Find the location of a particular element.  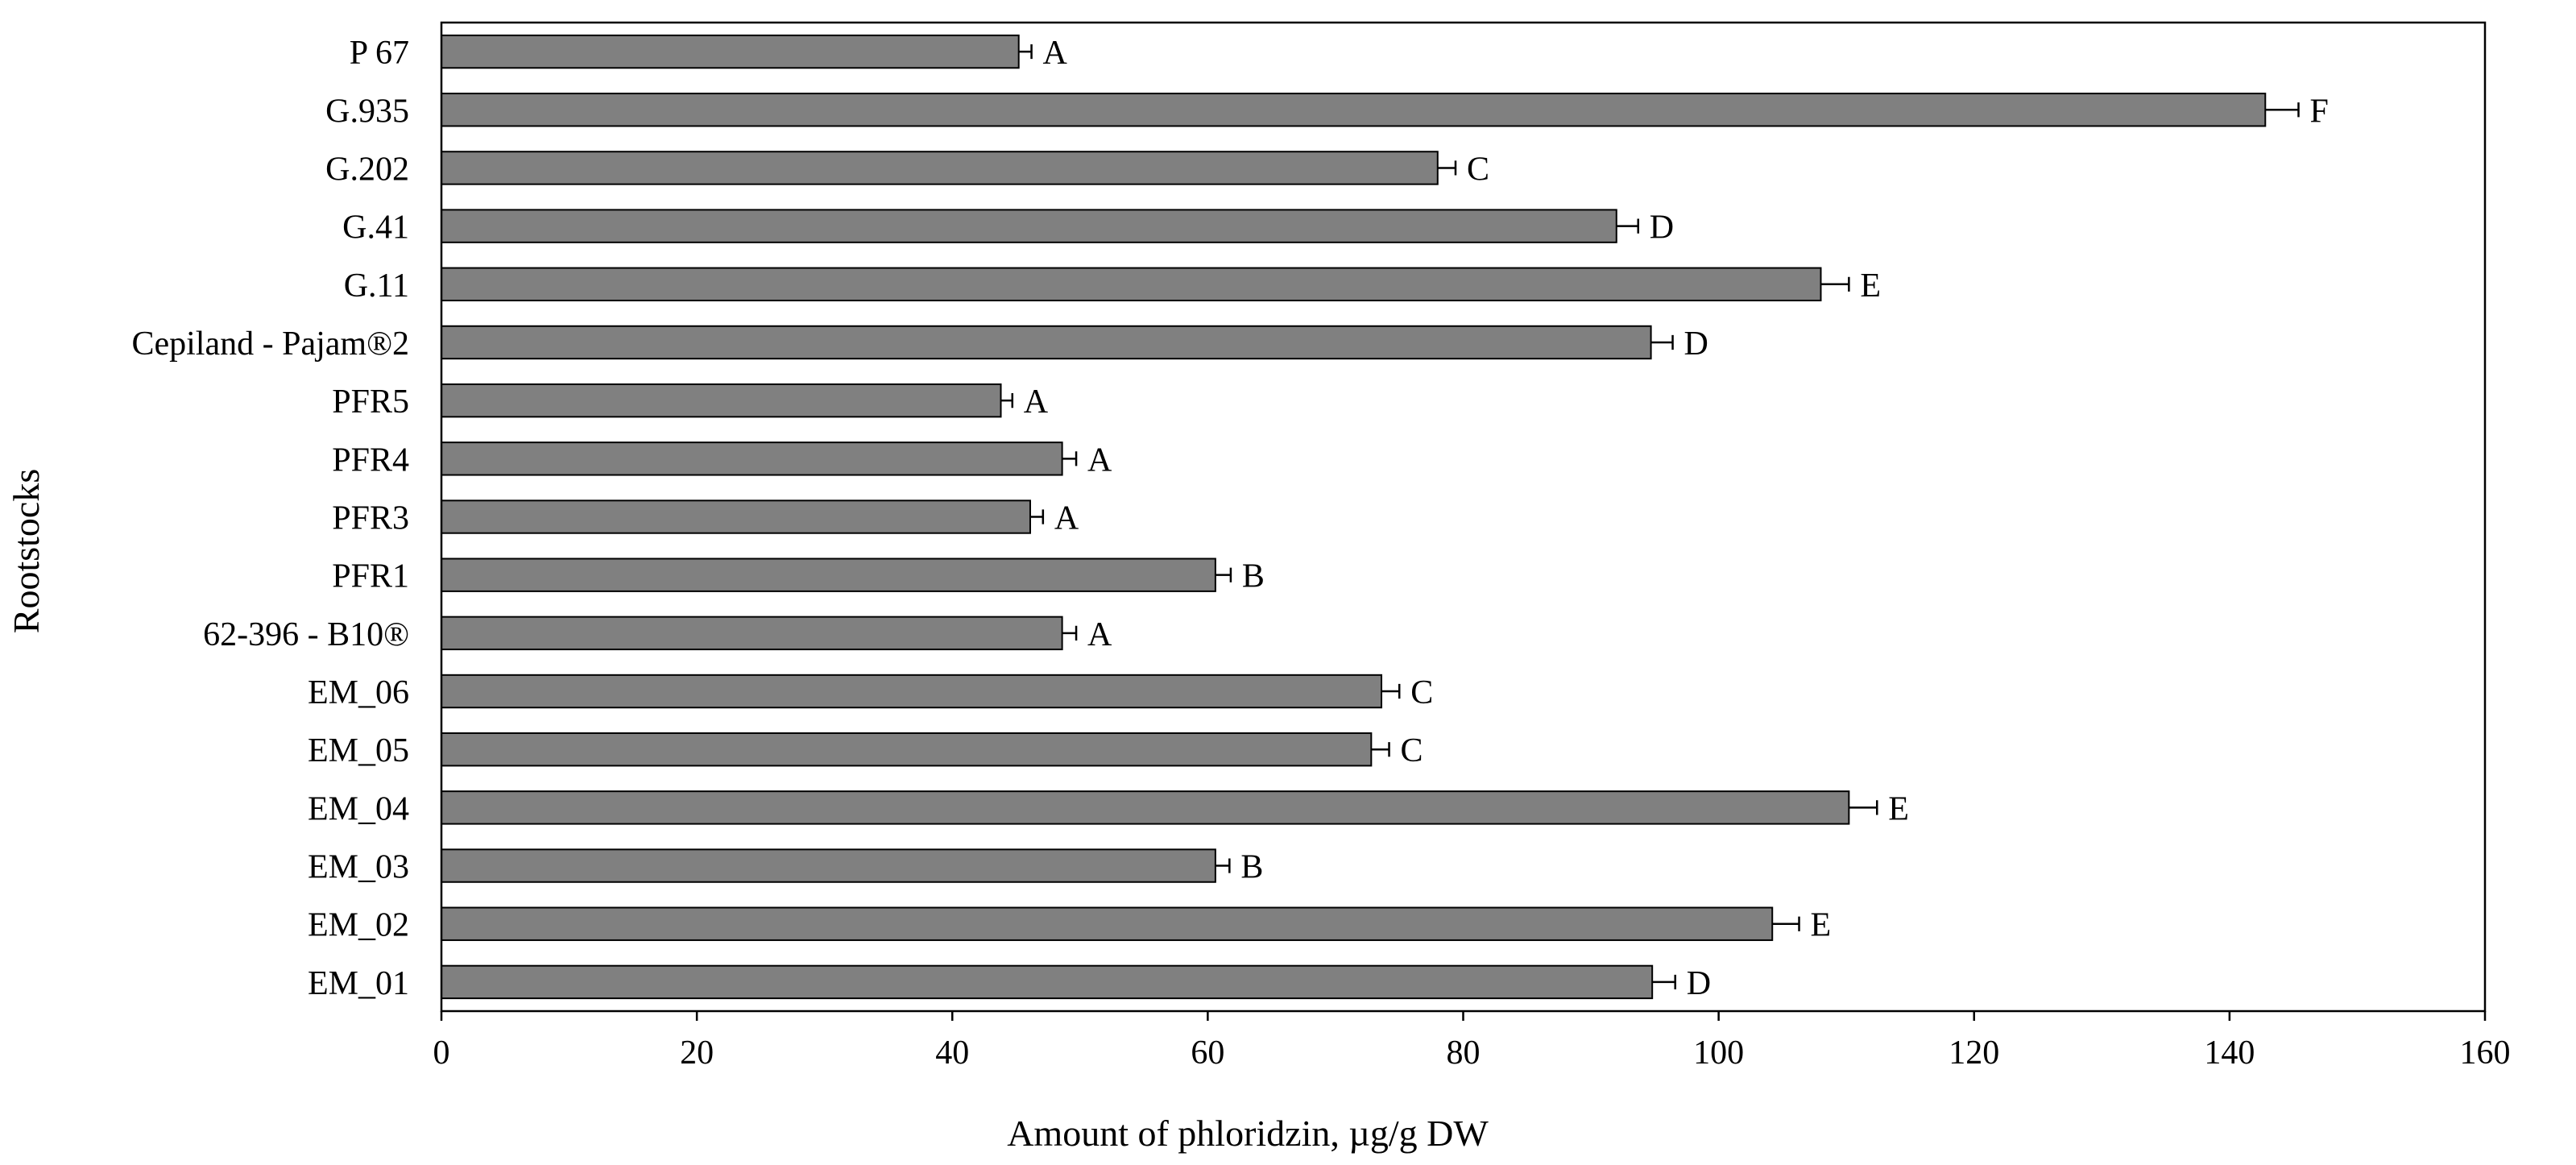

bar-pfr5 is located at coordinates (721, 401).